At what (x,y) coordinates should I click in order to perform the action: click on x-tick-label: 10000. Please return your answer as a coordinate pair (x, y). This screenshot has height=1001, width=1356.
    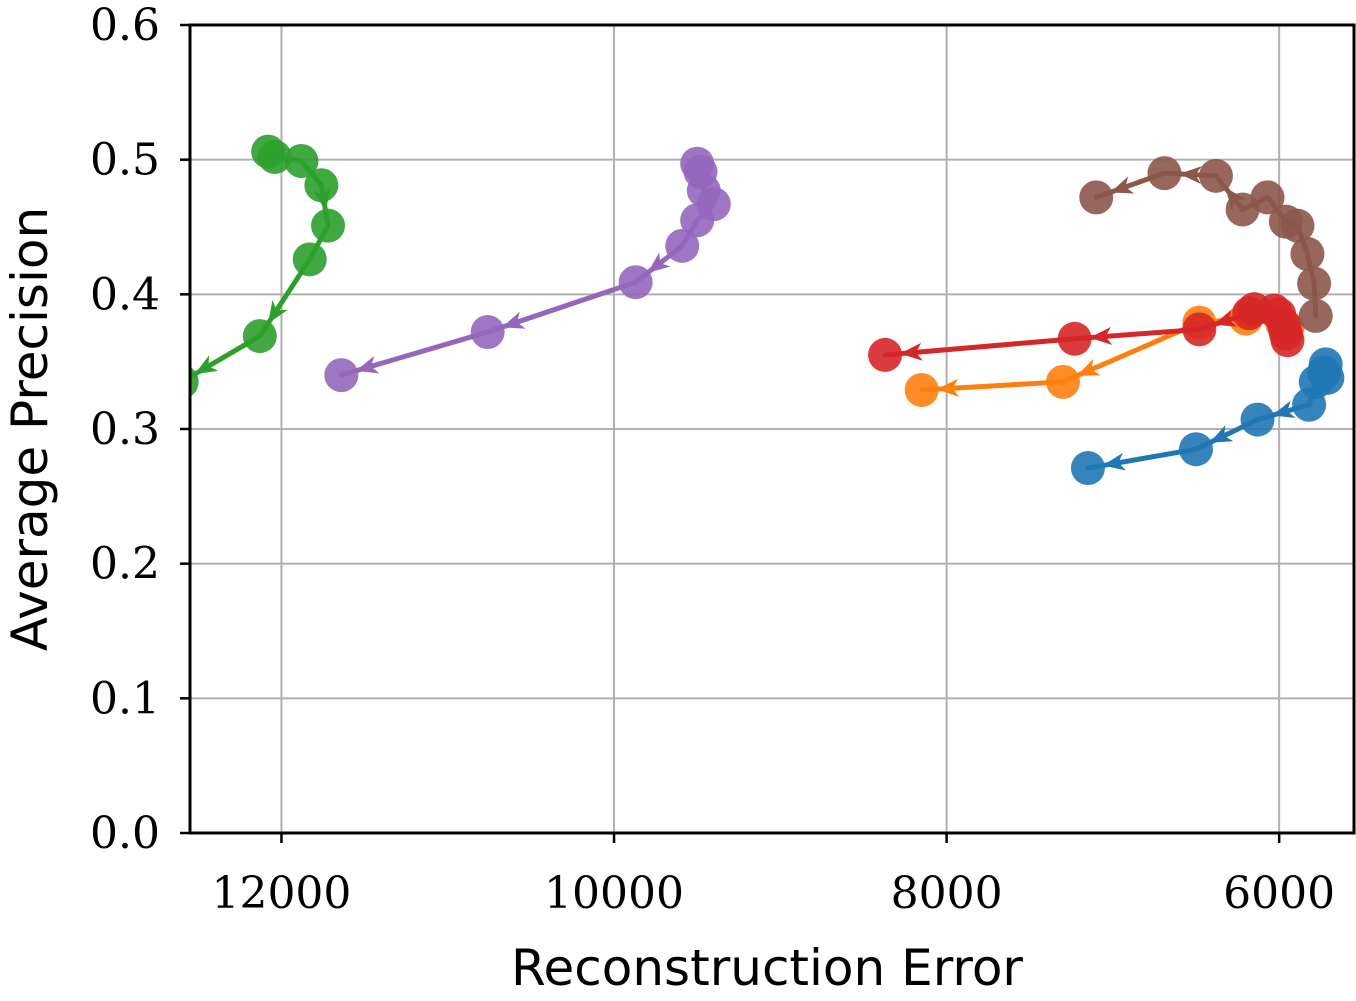
    Looking at the image, I should click on (614, 893).